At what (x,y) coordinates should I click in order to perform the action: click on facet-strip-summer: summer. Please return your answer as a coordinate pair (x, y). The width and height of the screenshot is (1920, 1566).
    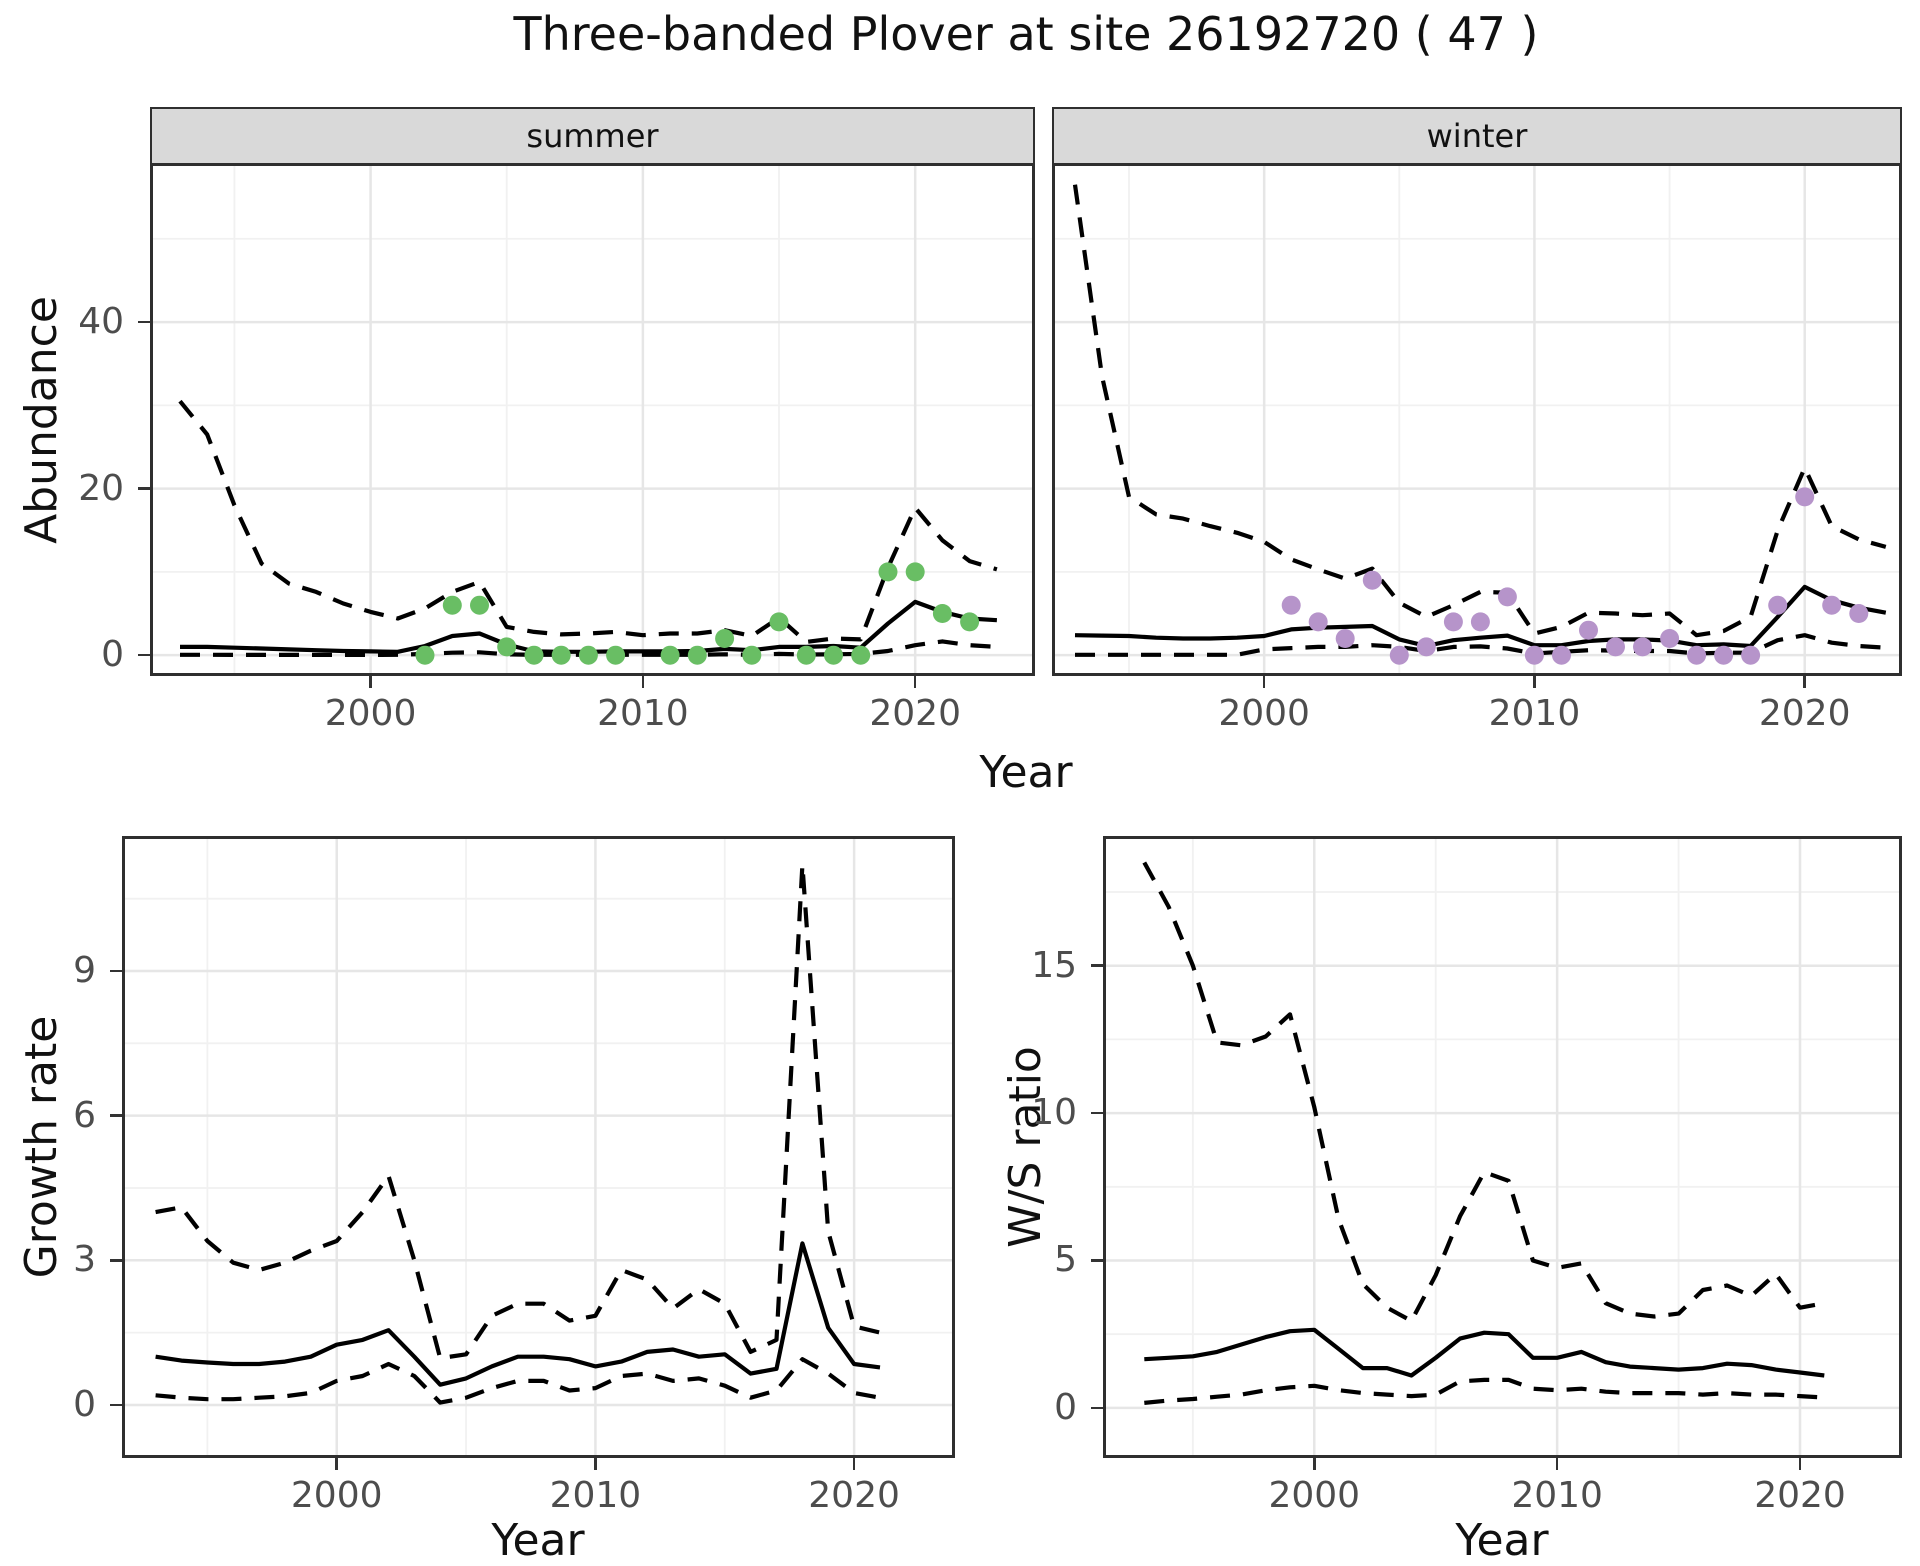
    Looking at the image, I should click on (592, 136).